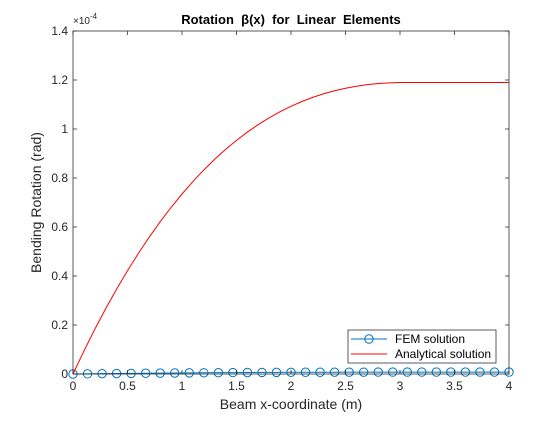 The height and width of the screenshot is (425, 560). I want to click on x-tick-label: 0, so click(73, 386).